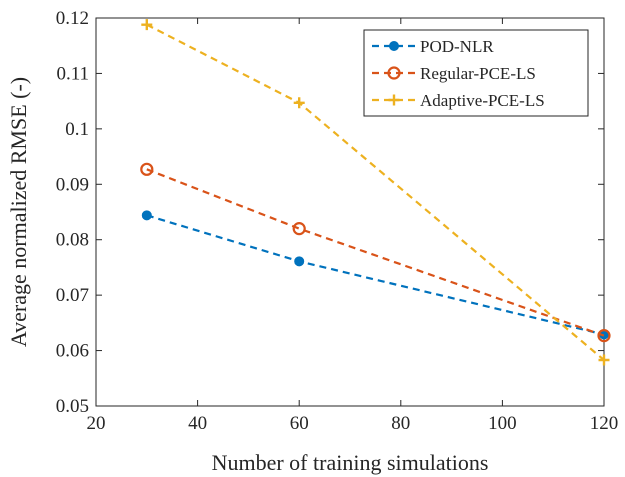 The image size is (625, 477). What do you see at coordinates (604, 423) in the screenshot?
I see `x-tick-label: 120` at bounding box center [604, 423].